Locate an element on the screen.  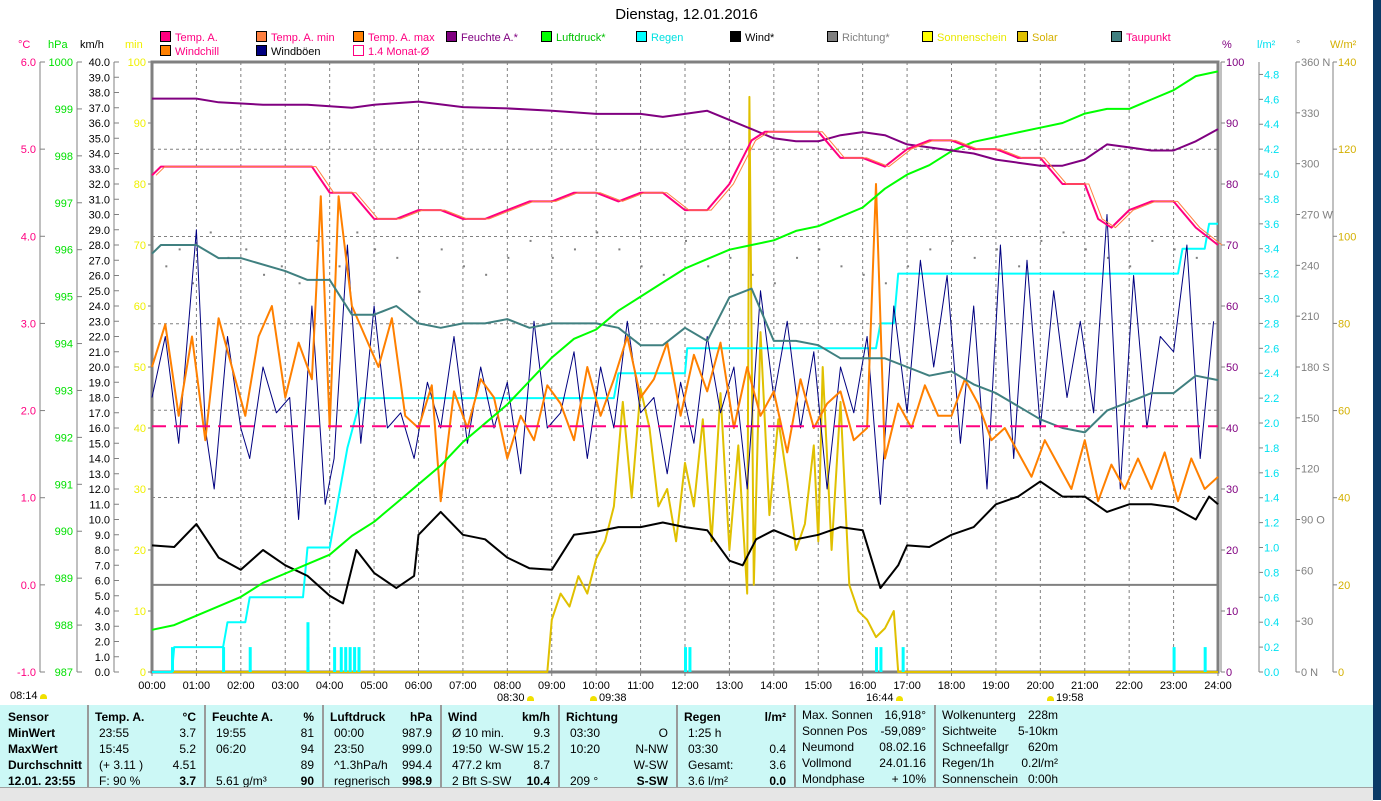
humidity-header: Feuchte A. is located at coordinates (242, 717).